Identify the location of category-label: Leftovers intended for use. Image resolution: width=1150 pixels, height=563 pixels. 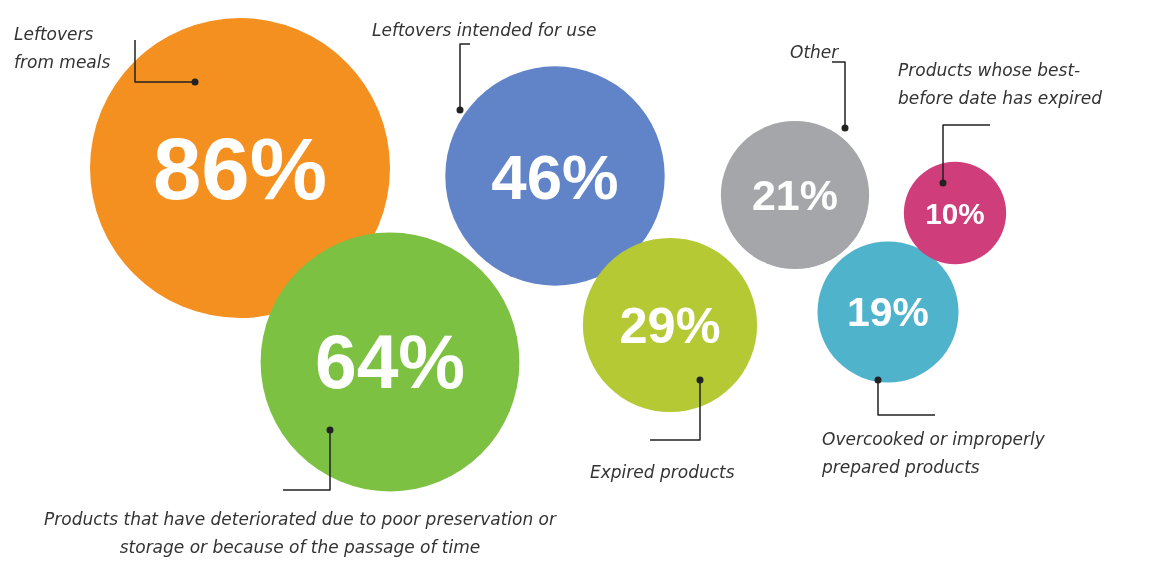
(485, 30).